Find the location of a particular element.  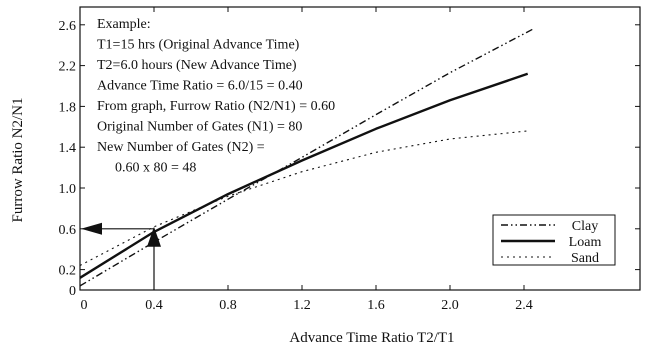

annotation-line: 0.60 x 80 = 48 is located at coordinates (155, 168).